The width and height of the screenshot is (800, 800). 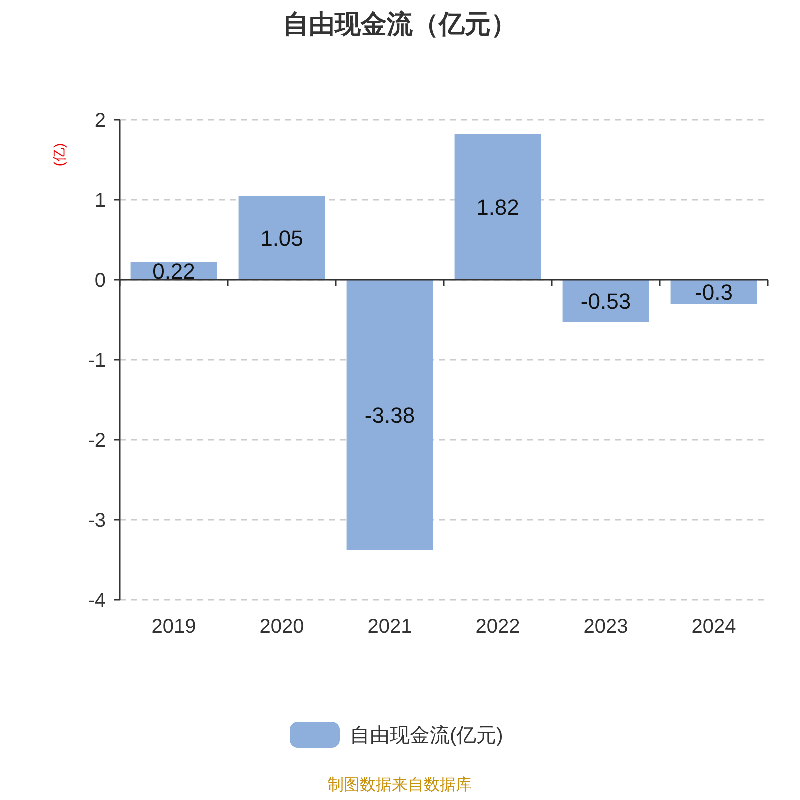 What do you see at coordinates (100, 201) in the screenshot?
I see `y-tick-label: 1` at bounding box center [100, 201].